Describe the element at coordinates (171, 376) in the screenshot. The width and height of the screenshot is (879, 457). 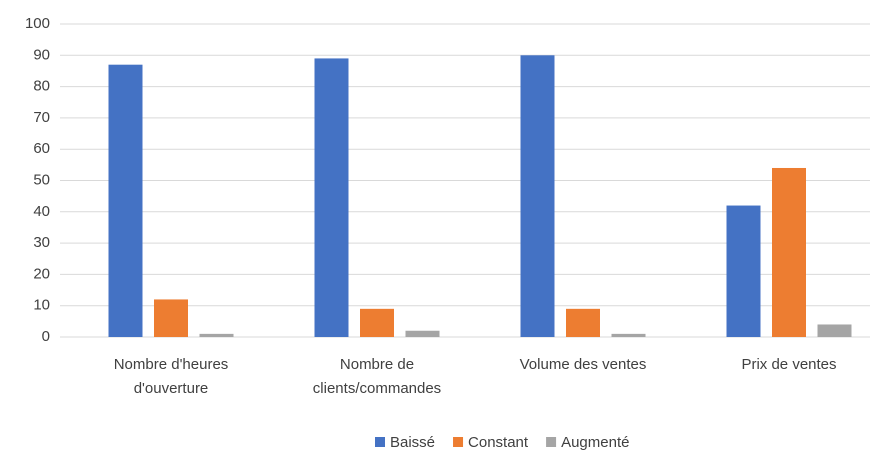
I see `x-tick-label: Nombre d'heures d'ouverture` at that location.